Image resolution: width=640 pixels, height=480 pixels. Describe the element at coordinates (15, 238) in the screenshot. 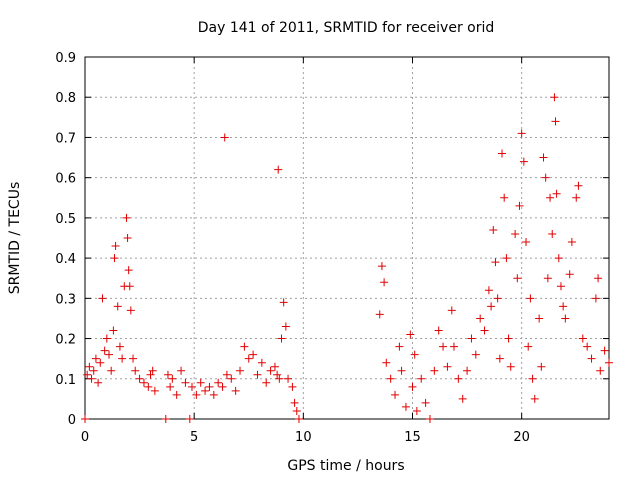

I see `y-axis-label: SRMTID / TECUs` at that location.